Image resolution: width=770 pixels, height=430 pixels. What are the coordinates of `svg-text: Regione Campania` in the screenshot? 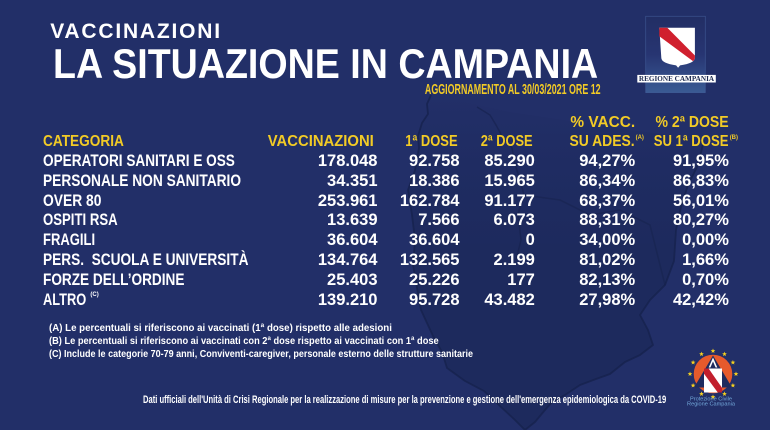 It's located at (711, 404).